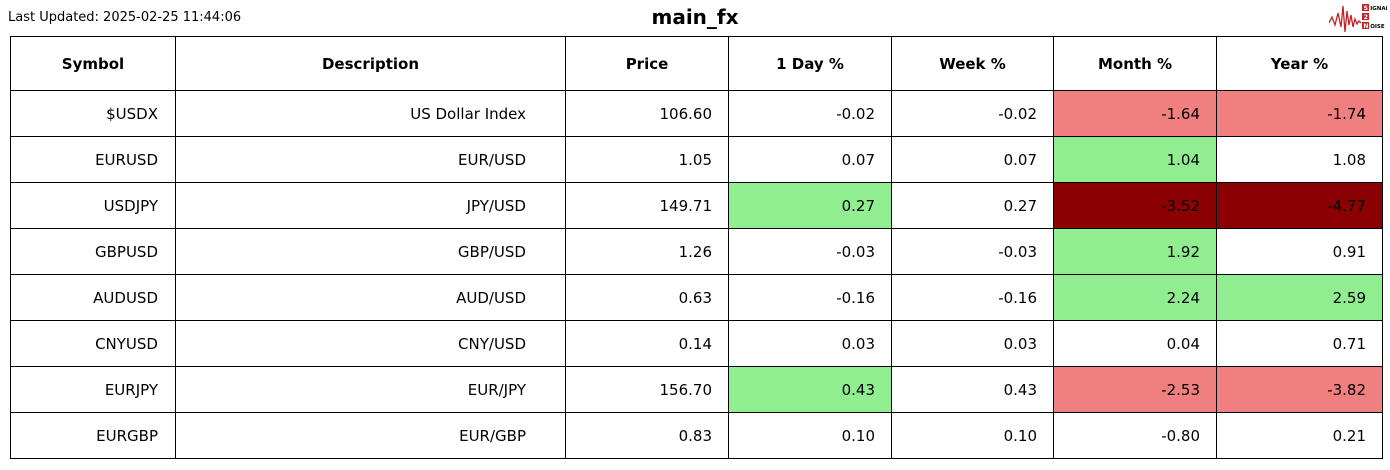 The image size is (1390, 470). What do you see at coordinates (810, 205) in the screenshot?
I see `cell-day_1_pct: 0.27` at bounding box center [810, 205].